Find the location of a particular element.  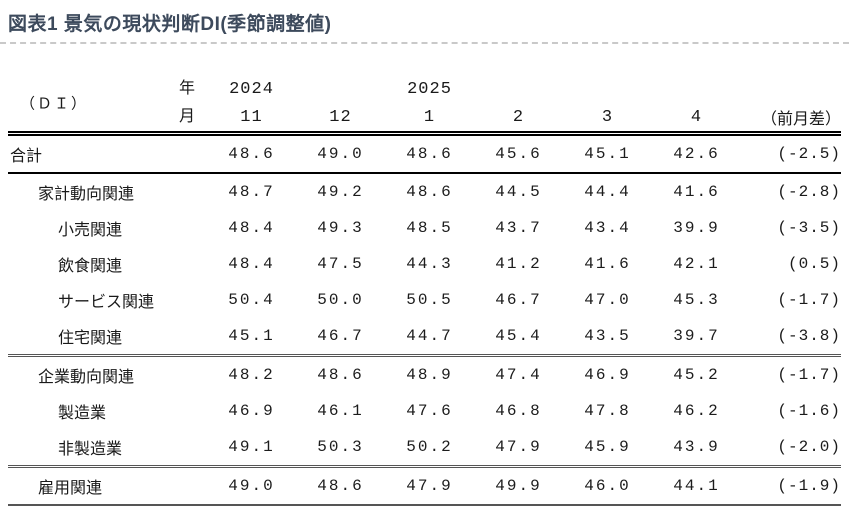

di-value: 47.0 is located at coordinates (607, 300).